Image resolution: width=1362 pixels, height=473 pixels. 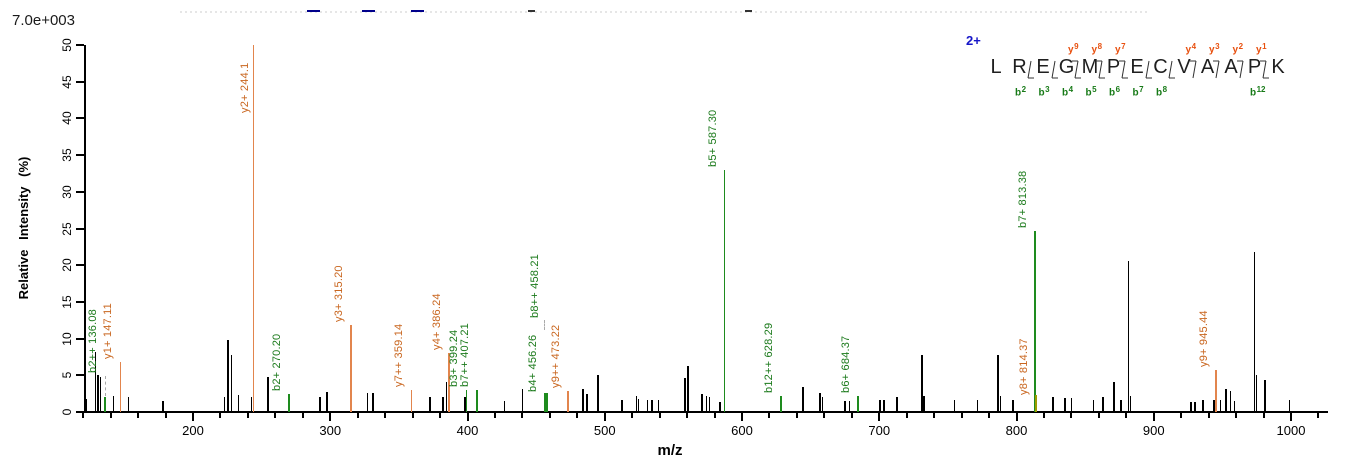 I want to click on sequence-residue: C, so click(x=1160, y=67).